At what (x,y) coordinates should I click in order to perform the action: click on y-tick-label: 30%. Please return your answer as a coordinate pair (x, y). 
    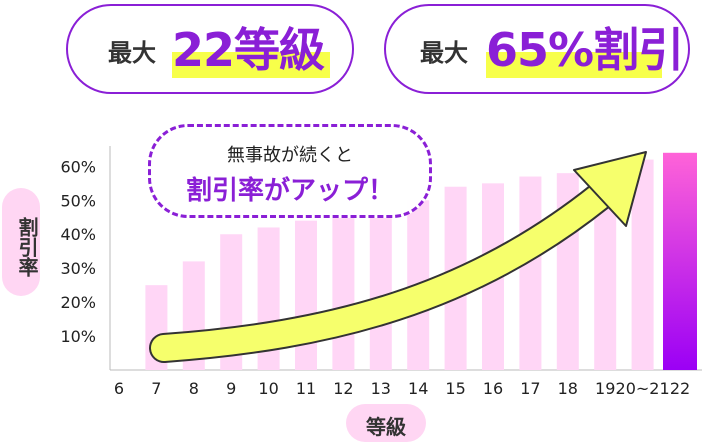
    Looking at the image, I should click on (78, 268).